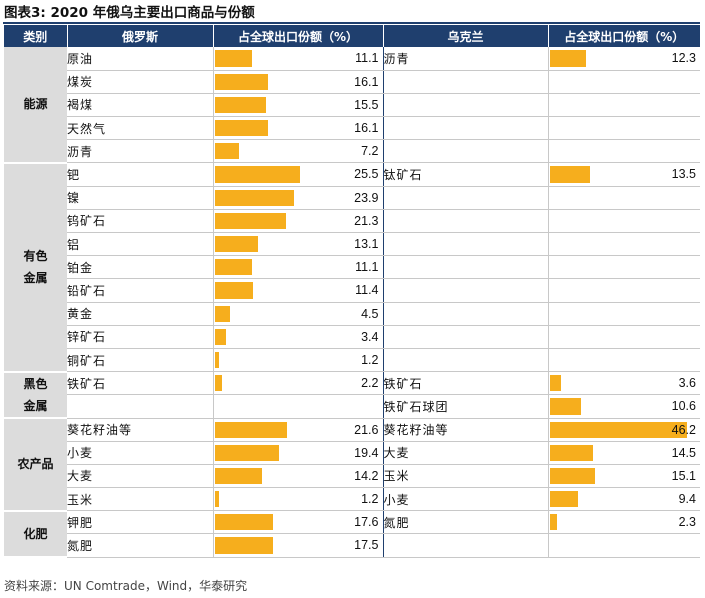 The image size is (705, 598). What do you see at coordinates (624, 406) in the screenshot?
I see `ukraine-share-cell: 10.6` at bounding box center [624, 406].